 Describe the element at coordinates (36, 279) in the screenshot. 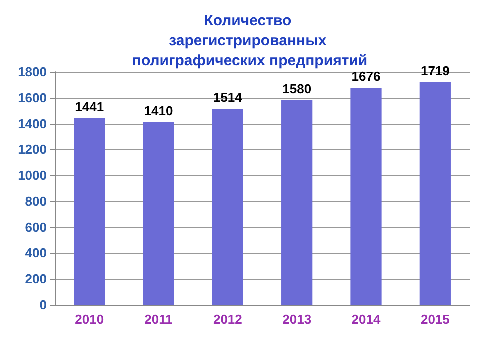

I see `y-tick-label: 200` at that location.